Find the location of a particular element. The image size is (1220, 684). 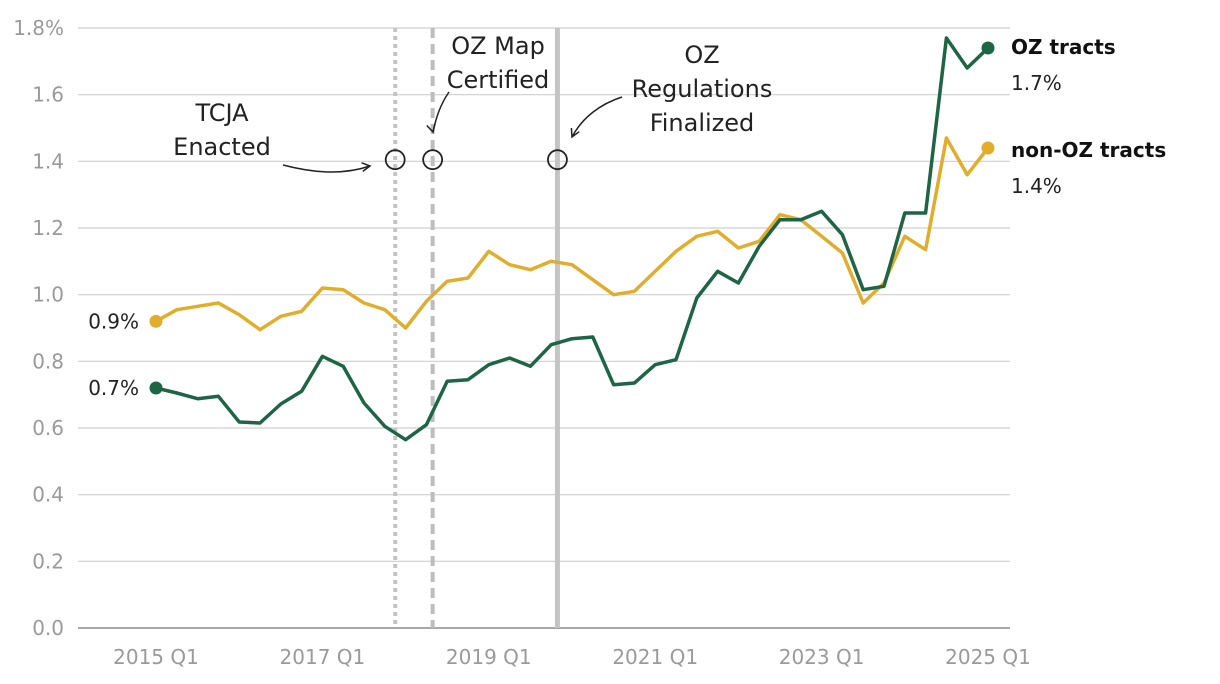

series-start-label: 0.7% is located at coordinates (113, 388).